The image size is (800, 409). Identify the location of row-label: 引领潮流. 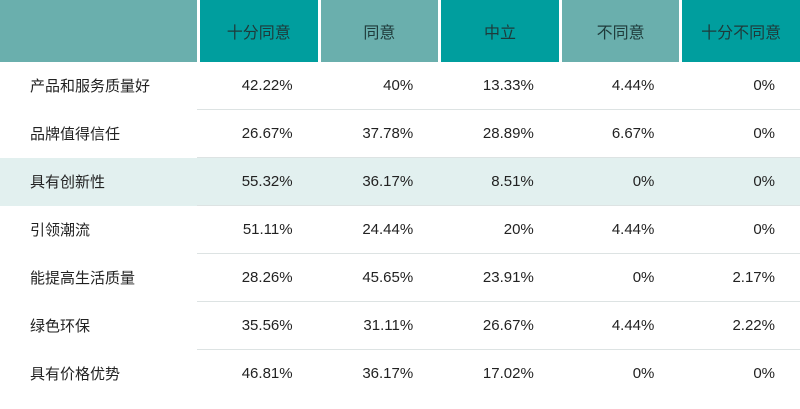
(60, 230).